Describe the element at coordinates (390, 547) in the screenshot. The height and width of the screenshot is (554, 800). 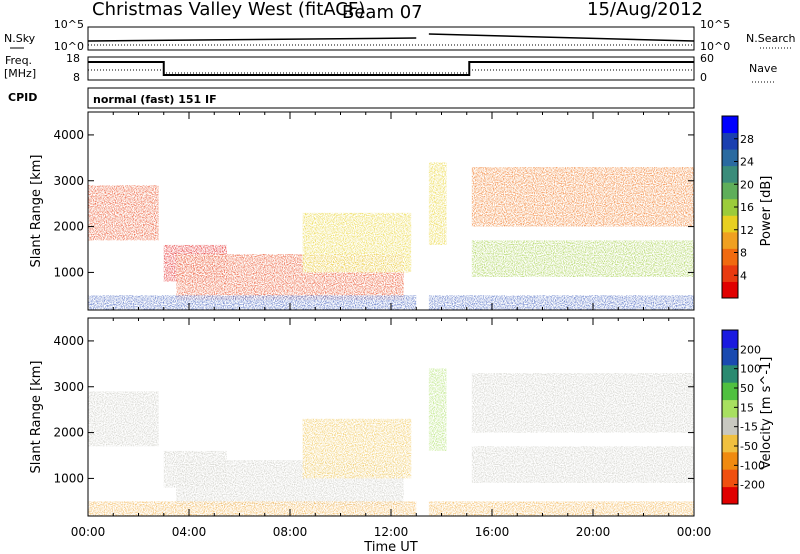
I see `xlabel: Time UT` at that location.